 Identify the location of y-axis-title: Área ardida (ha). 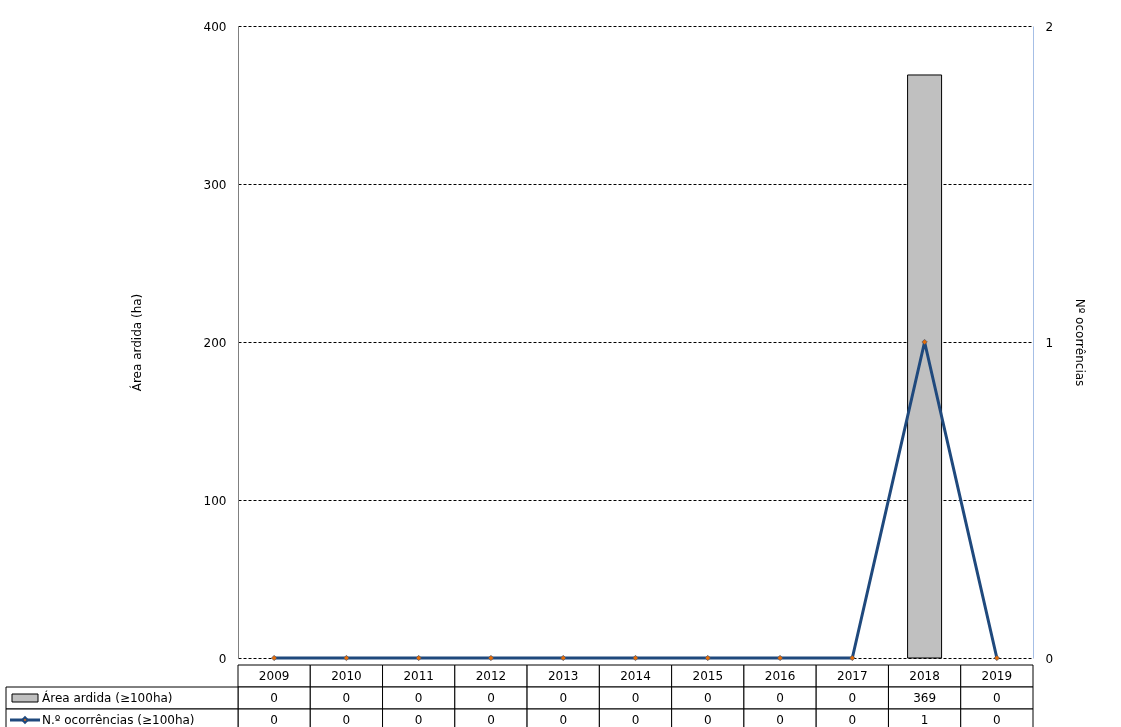
(136, 342).